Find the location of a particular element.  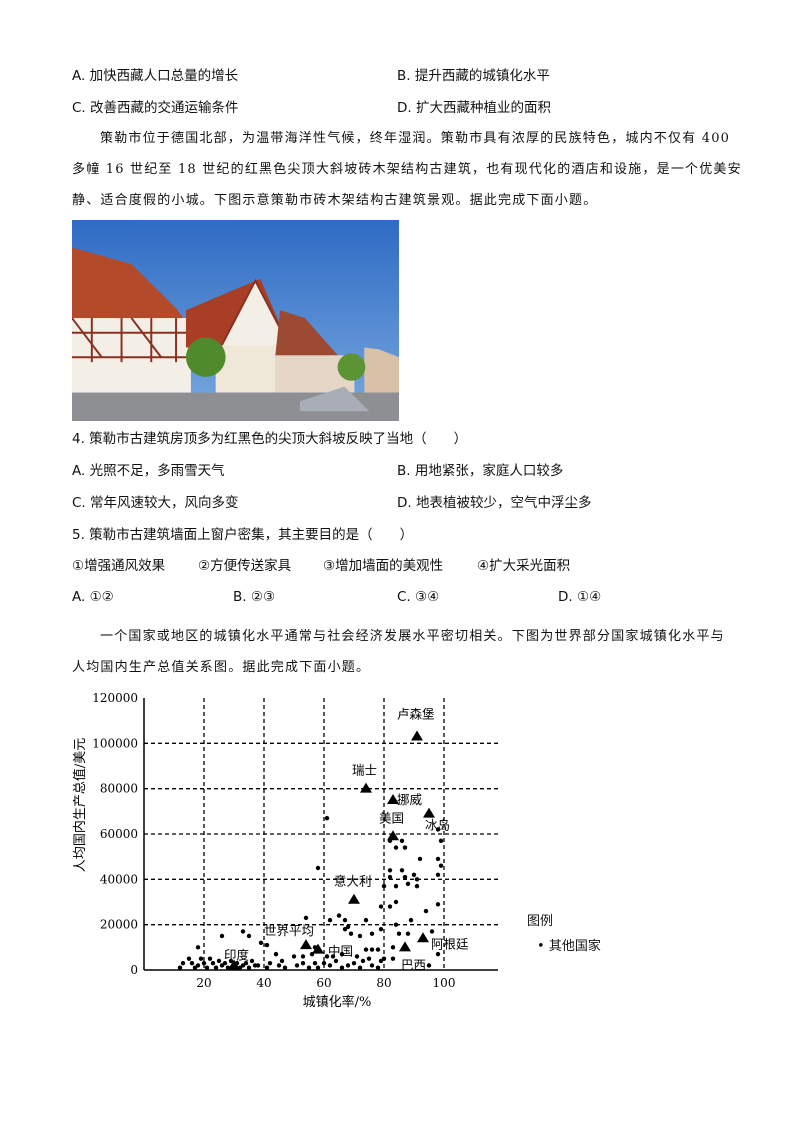

prev-option-a: A. 加快西藏人口总量的增长 is located at coordinates (155, 76).